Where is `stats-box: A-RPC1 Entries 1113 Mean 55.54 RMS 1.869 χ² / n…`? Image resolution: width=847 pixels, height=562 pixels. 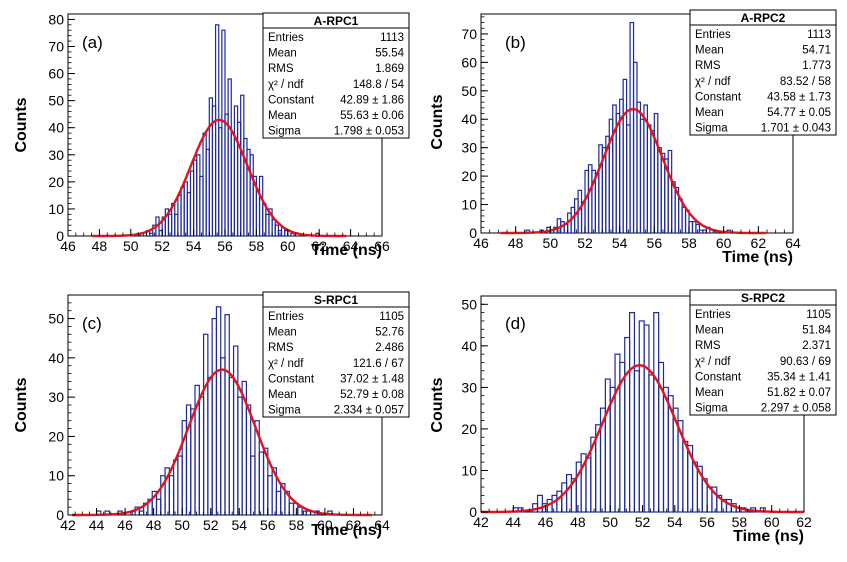 stats-box: A-RPC1 Entries 1113 Mean 55.54 RMS 1.869 χ² / n… is located at coordinates (336, 75).